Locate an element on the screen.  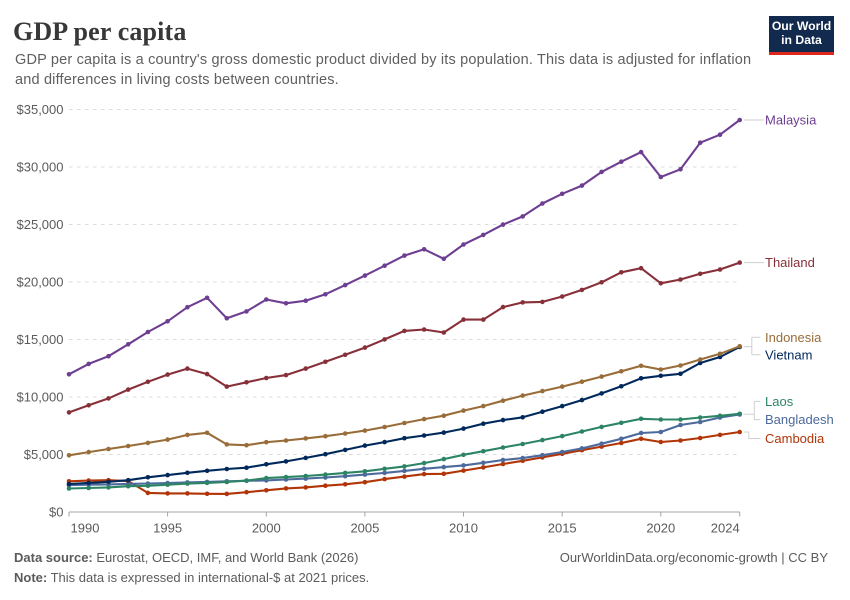
svg-text: 1990 is located at coordinates (85, 528).